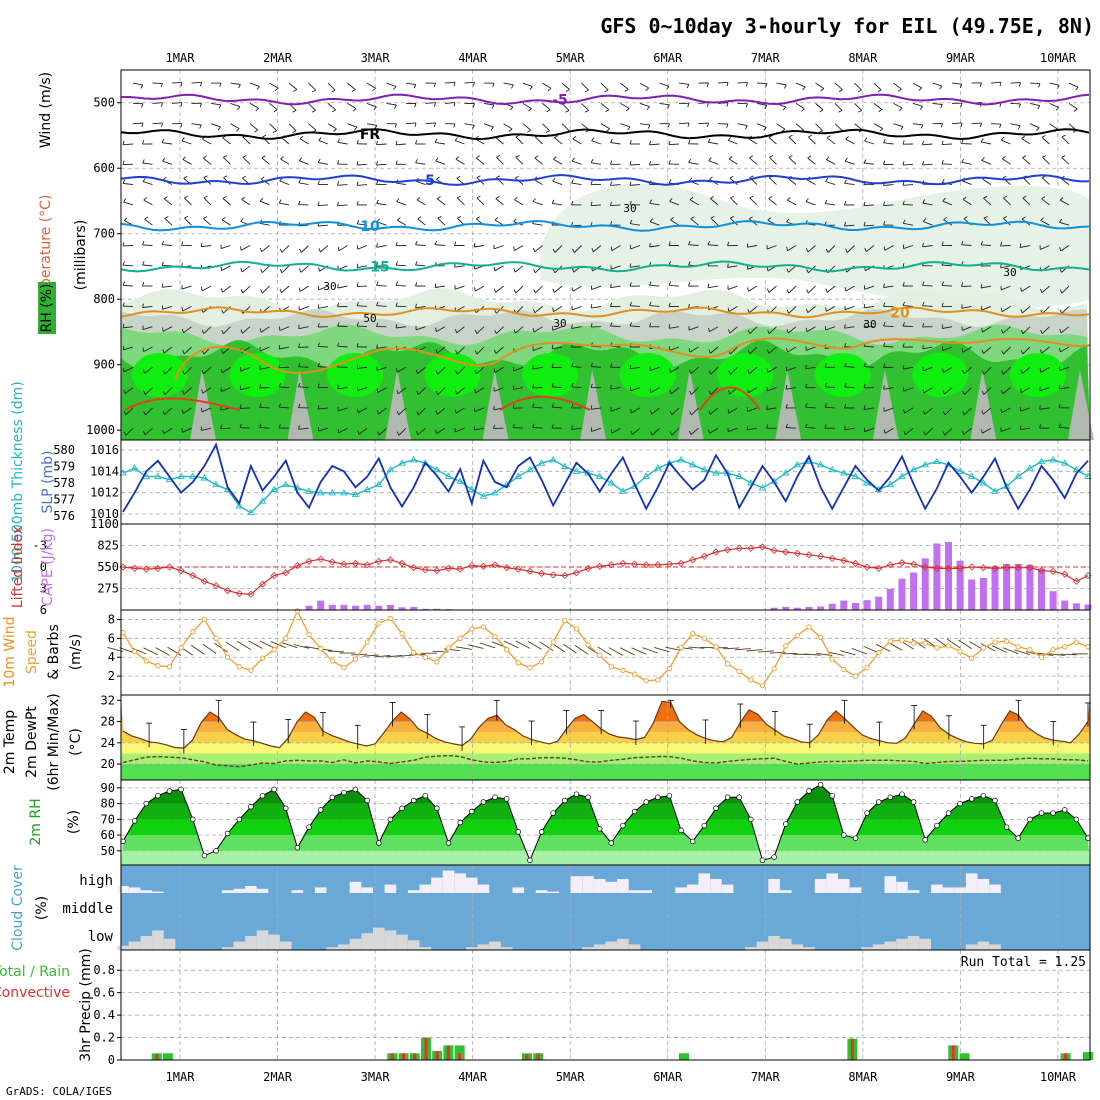 The height and width of the screenshot is (1100, 1100). What do you see at coordinates (437, 1055) in the screenshot?
I see `precip-convective-bar` at bounding box center [437, 1055].